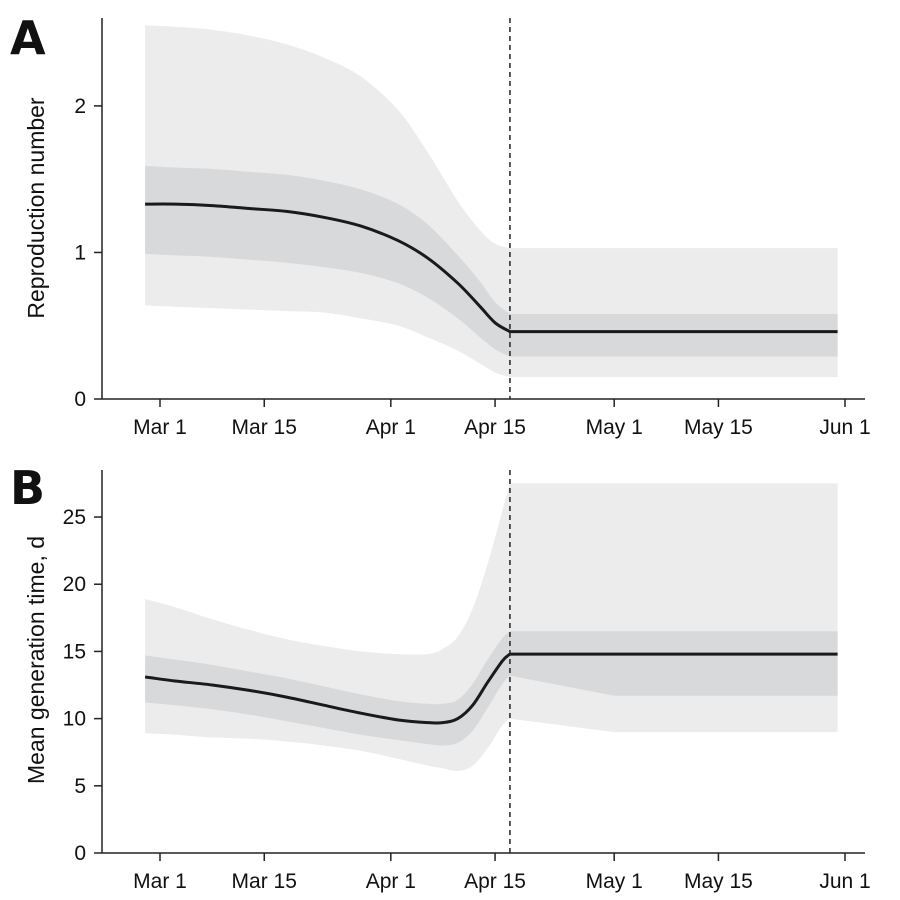 Image resolution: width=900 pixels, height=900 pixels. What do you see at coordinates (36, 660) in the screenshot?
I see `panel-b-y-axis-title: Mean generation time, d` at bounding box center [36, 660].